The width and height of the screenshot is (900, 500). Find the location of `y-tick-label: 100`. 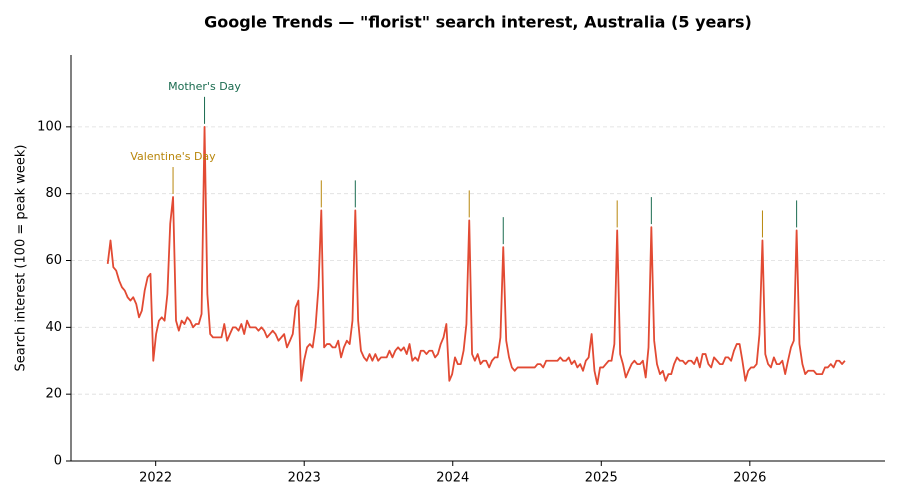

y-tick-label: 100 is located at coordinates (49, 126).